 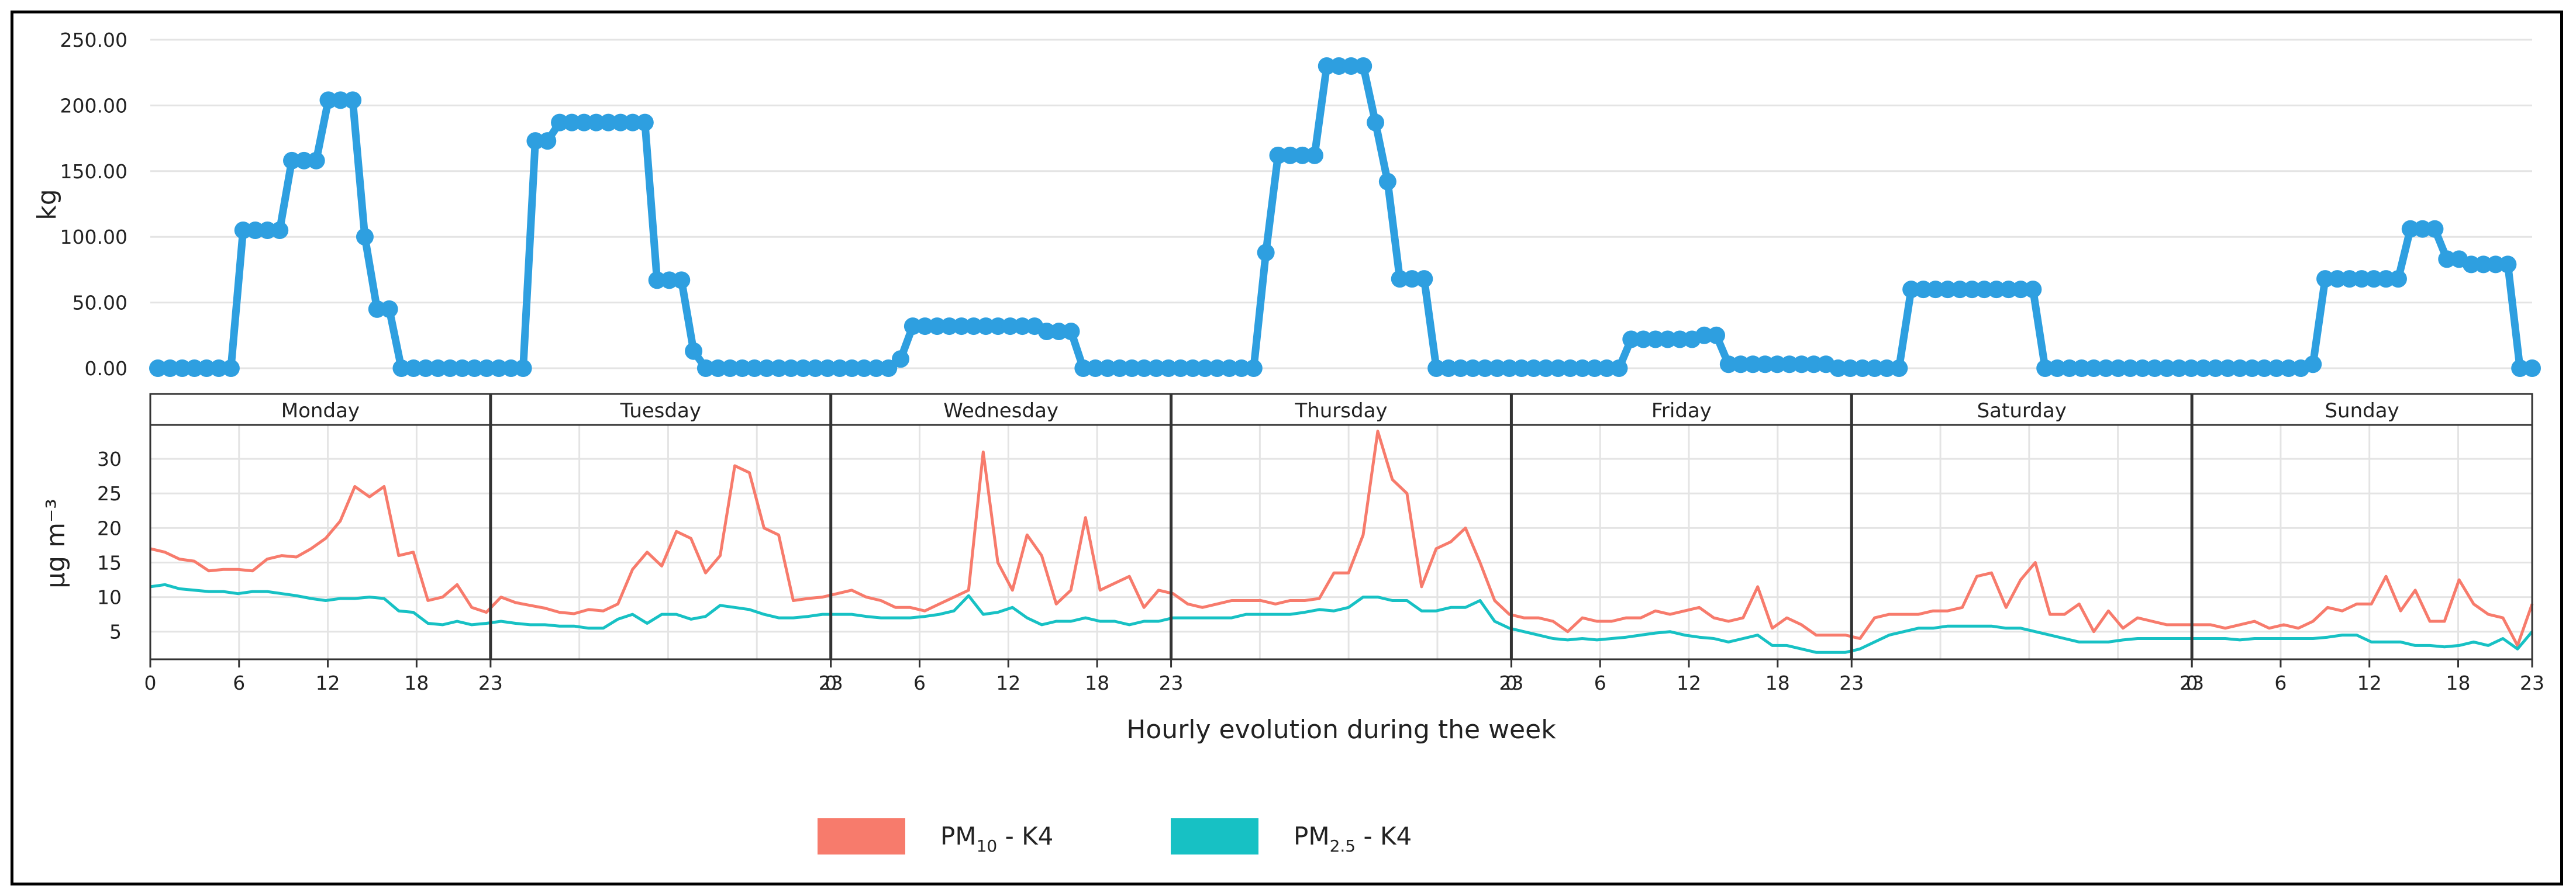 What do you see at coordinates (1025, 836) in the screenshot?
I see `legend-suffix: - K4` at bounding box center [1025, 836].